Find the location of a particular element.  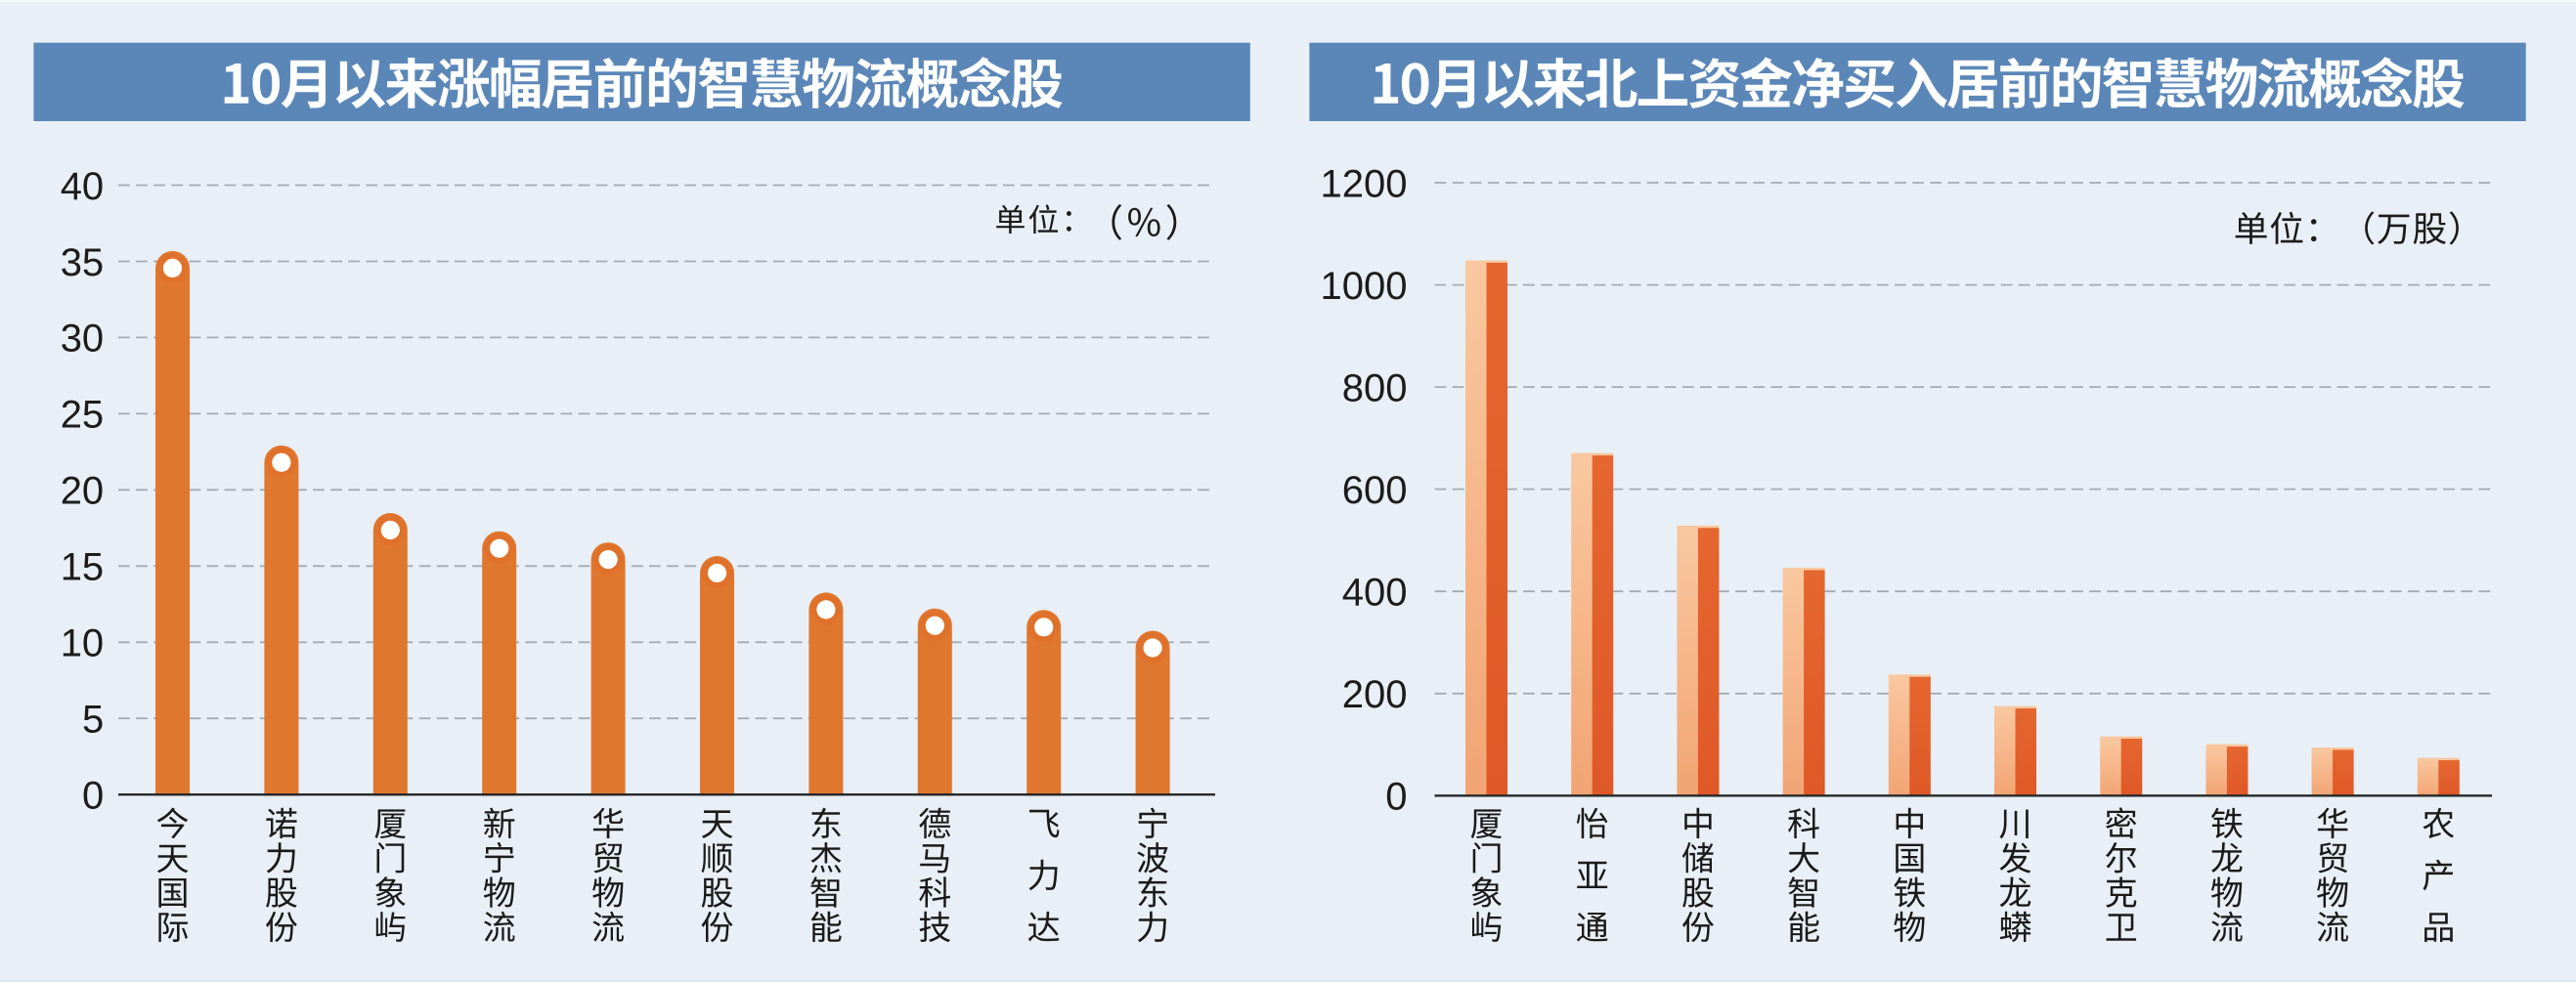

svg-text: 1000 is located at coordinates (1364, 286).